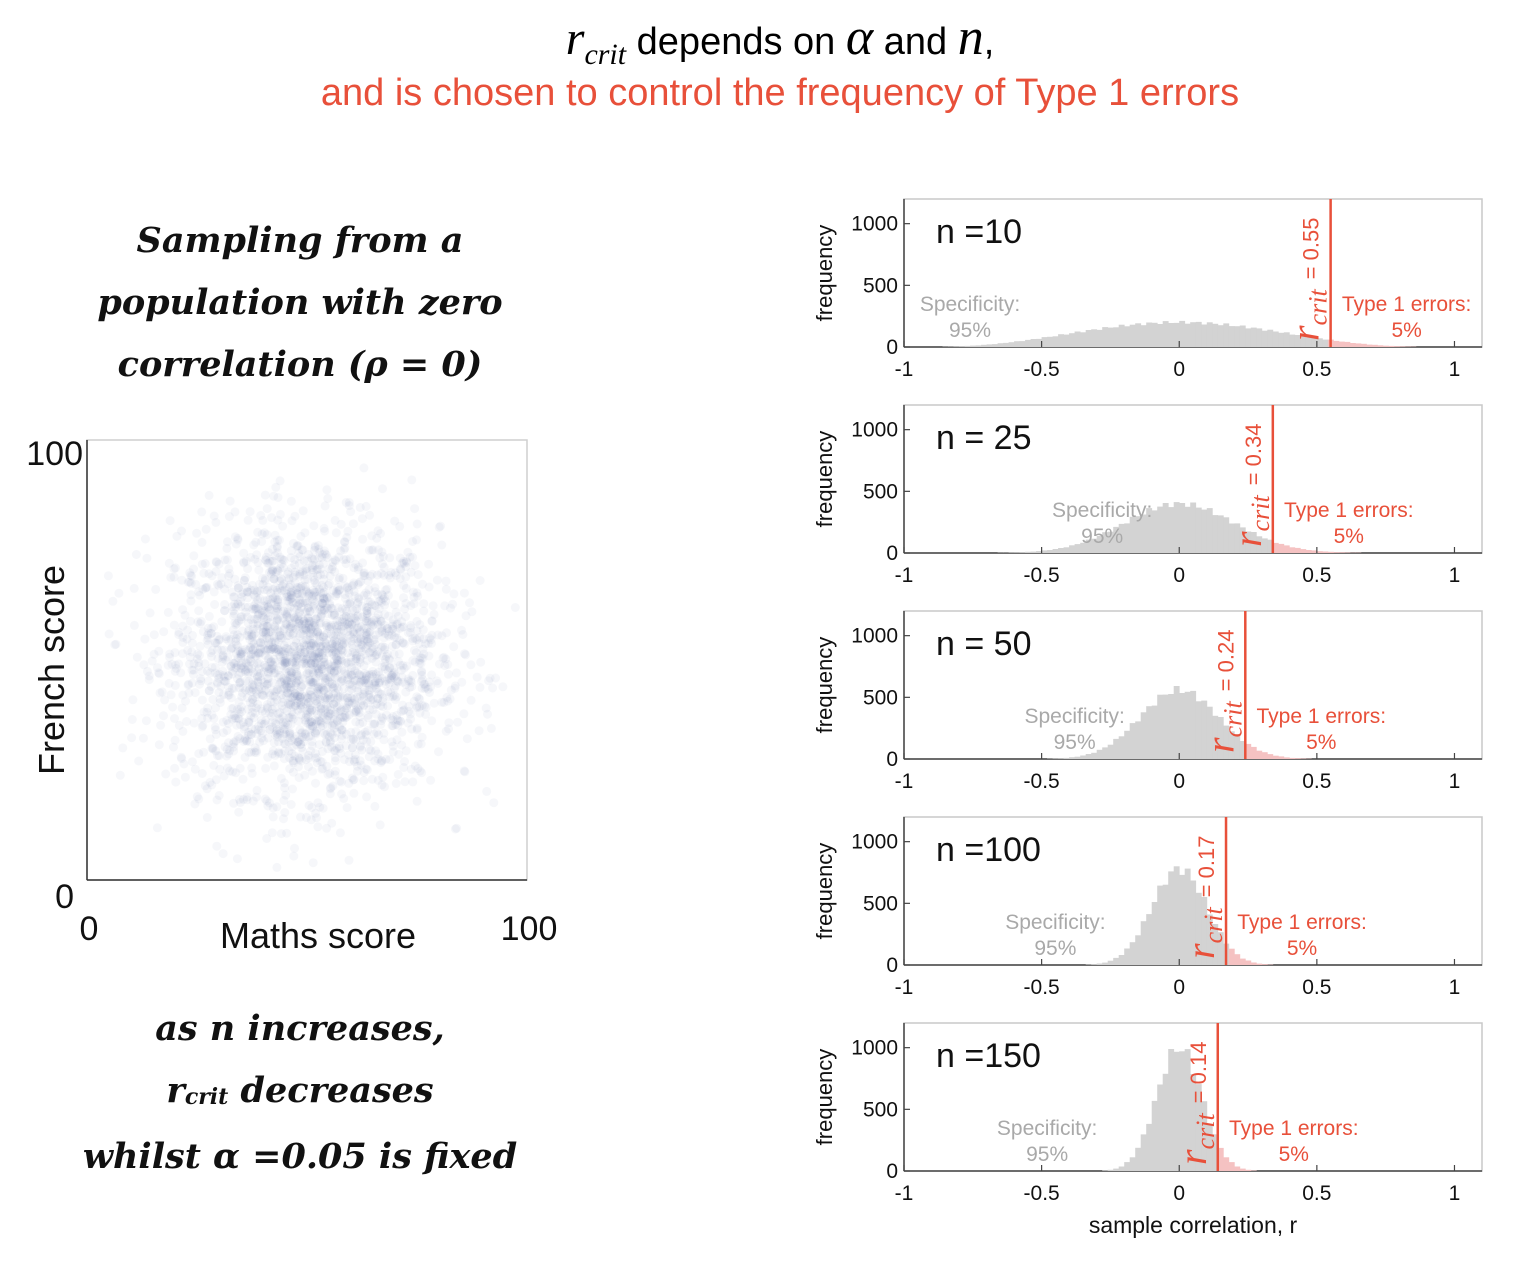  What do you see at coordinates (1055, 948) in the screenshot?
I see `specificity-value: 95%` at bounding box center [1055, 948].